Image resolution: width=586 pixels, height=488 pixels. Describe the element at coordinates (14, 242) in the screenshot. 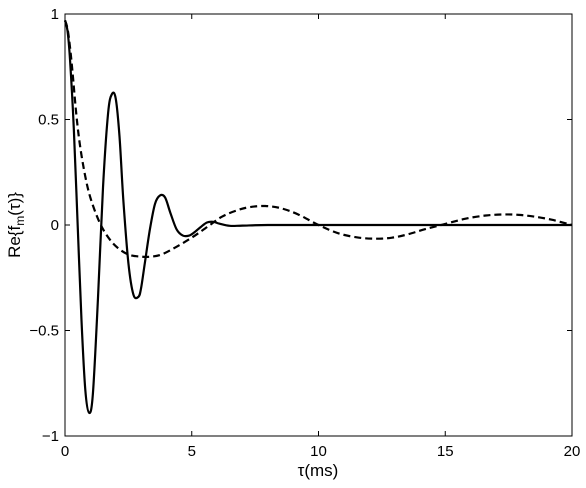

I see `y-axis-label-main: Re{f` at that location.